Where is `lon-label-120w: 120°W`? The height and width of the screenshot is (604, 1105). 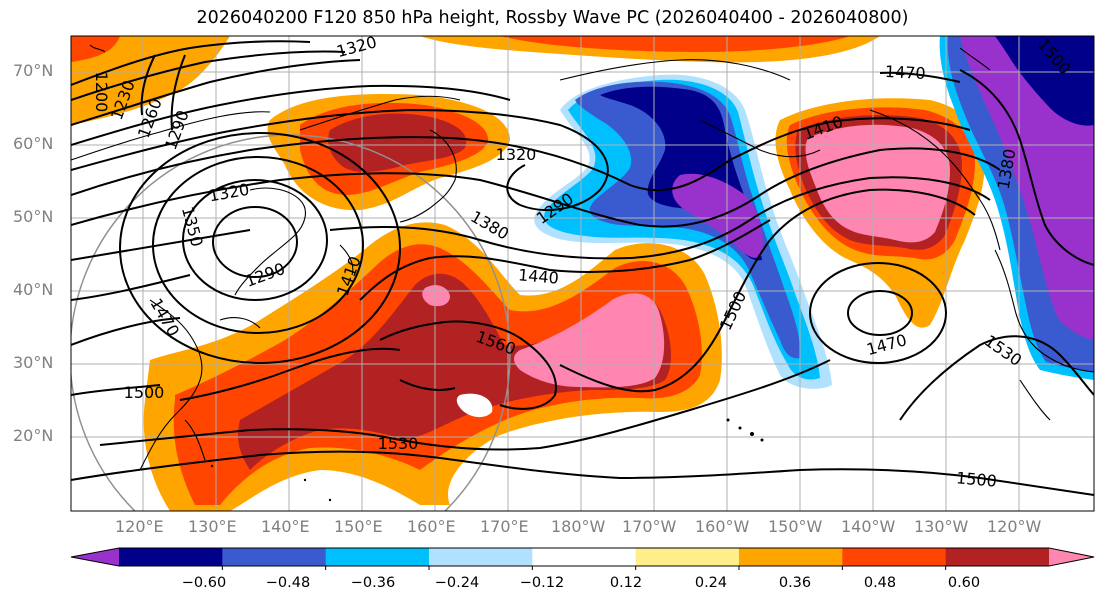 lon-label-120w: 120°W is located at coordinates (1014, 526).